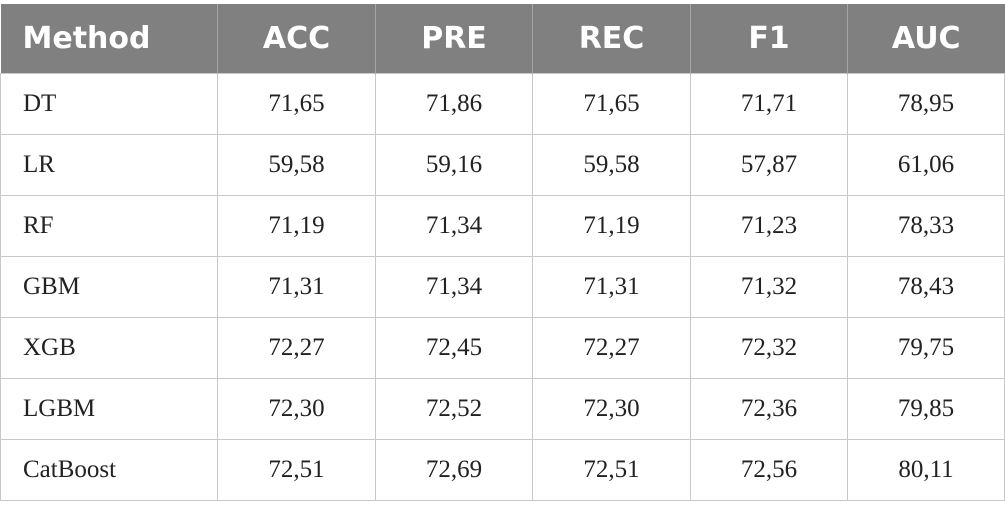 The height and width of the screenshot is (521, 1005). What do you see at coordinates (454, 104) in the screenshot?
I see `value-cell: 71,86` at bounding box center [454, 104].